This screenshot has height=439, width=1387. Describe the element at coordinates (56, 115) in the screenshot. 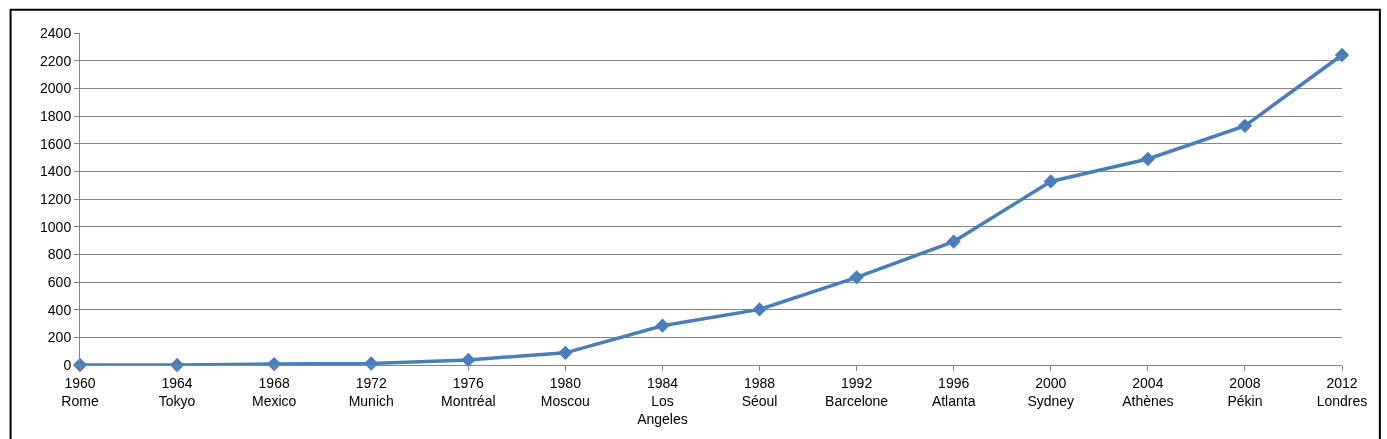

I see `y-tick-label: 1800` at that location.